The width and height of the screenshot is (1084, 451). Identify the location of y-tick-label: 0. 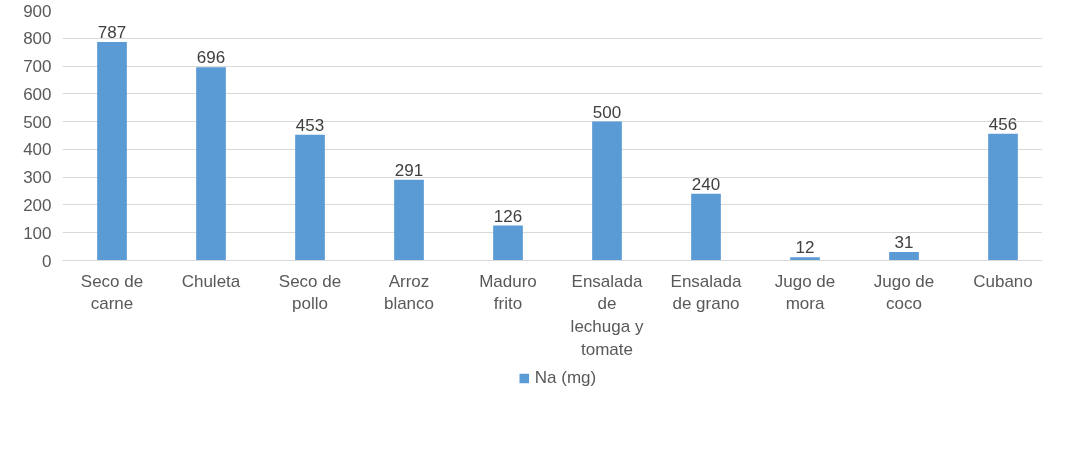
(47, 261).